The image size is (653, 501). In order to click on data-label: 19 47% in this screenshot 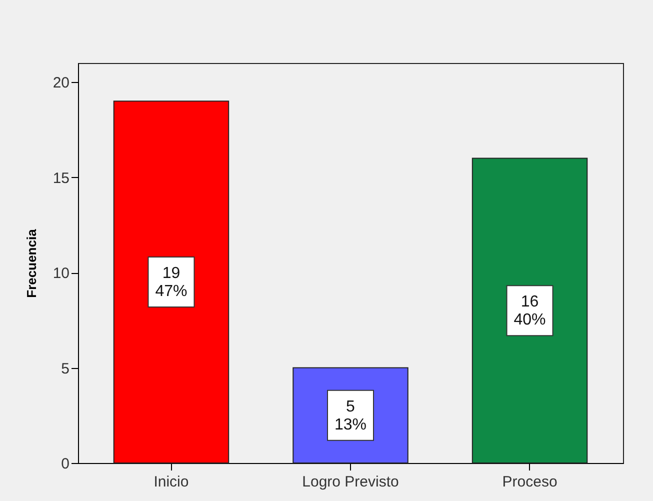, I will do `click(171, 282)`.